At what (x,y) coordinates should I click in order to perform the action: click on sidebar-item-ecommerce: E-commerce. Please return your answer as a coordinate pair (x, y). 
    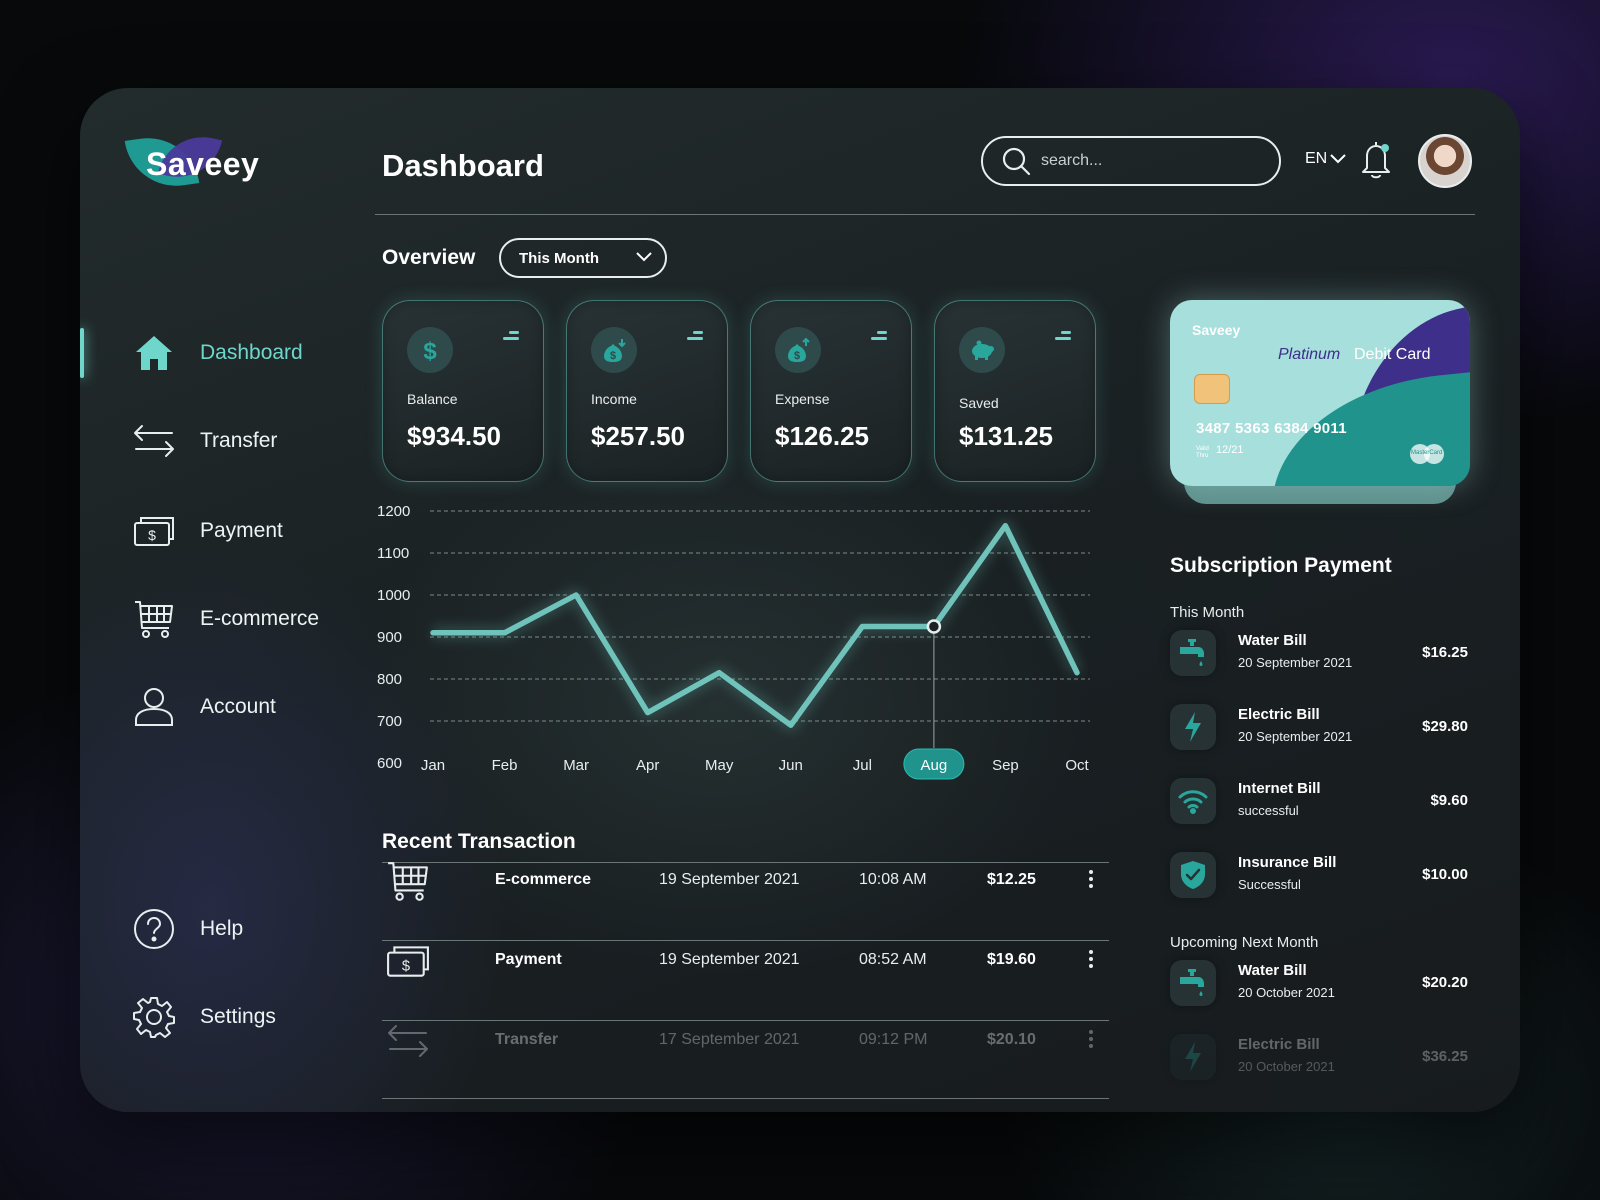
    Looking at the image, I should click on (210, 619).